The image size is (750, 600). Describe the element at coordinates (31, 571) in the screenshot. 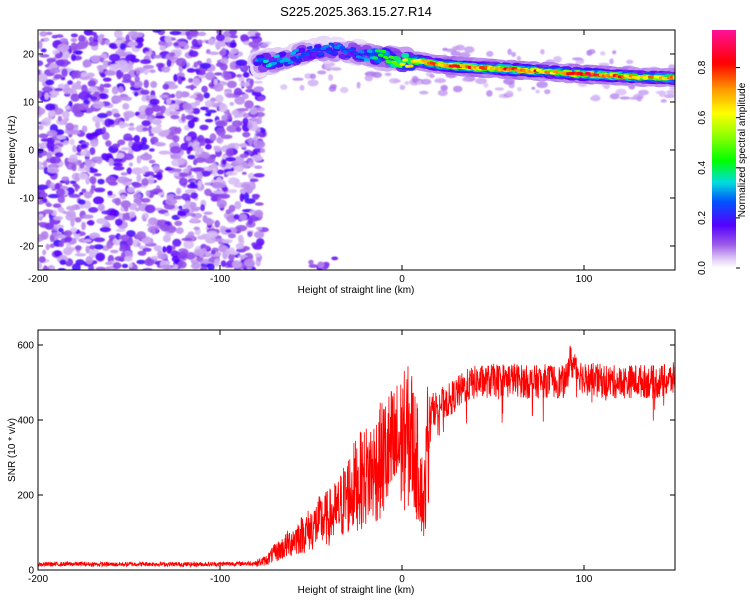

I see `y-tick-label: 0` at that location.